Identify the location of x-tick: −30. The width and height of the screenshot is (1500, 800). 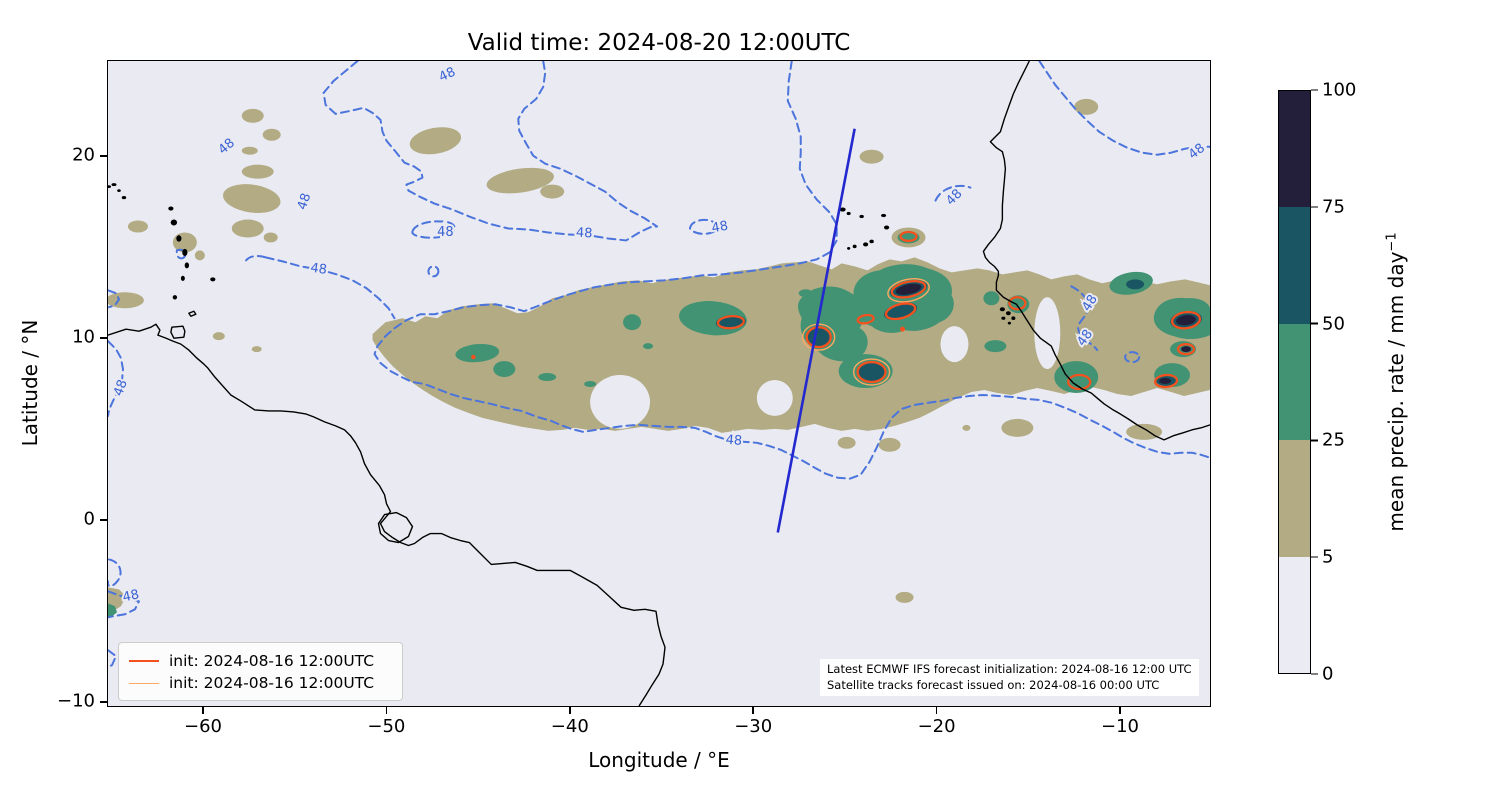
(753, 722).